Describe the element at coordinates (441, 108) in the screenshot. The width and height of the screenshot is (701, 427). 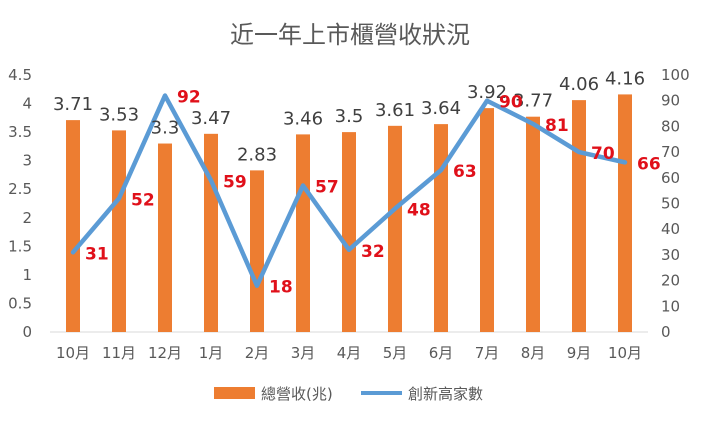
I see `revenue-label: 3.64` at that location.